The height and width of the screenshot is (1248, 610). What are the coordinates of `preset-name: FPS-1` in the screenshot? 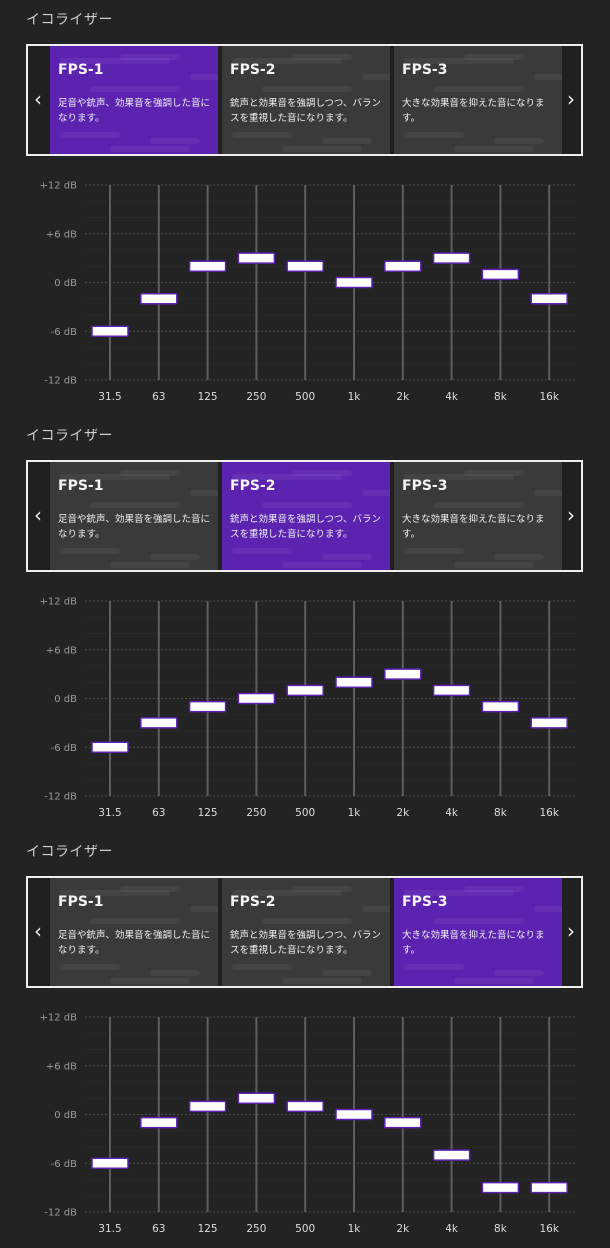 It's located at (81, 902).